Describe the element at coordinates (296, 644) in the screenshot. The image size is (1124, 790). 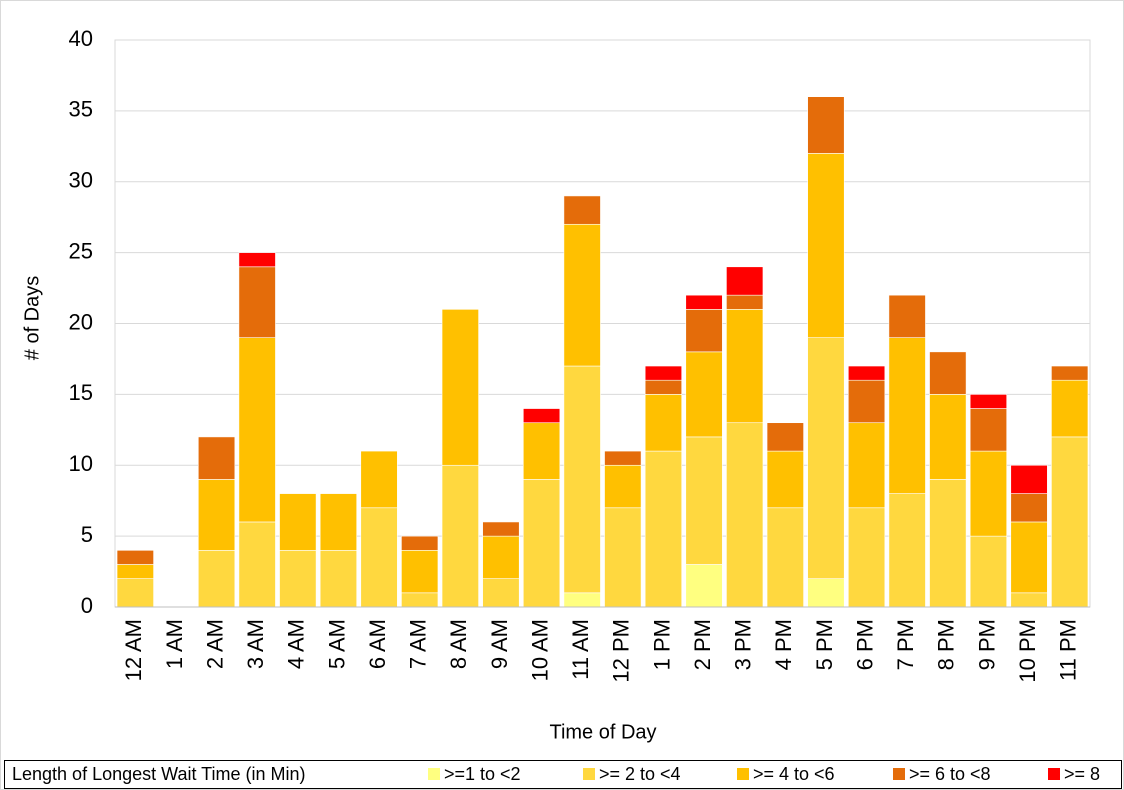
I see `x-tick-label: 4 AM` at that location.